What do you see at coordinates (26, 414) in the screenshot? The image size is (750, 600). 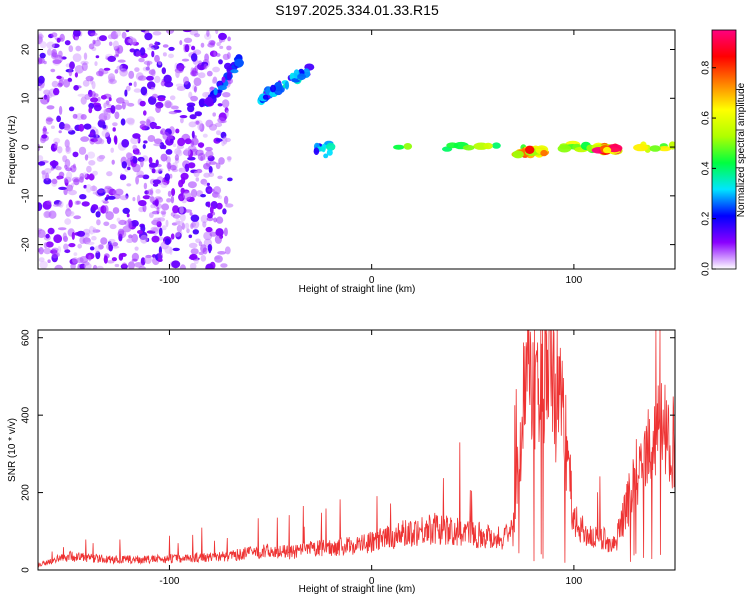 I see `y-tick-label: 400` at bounding box center [26, 414].